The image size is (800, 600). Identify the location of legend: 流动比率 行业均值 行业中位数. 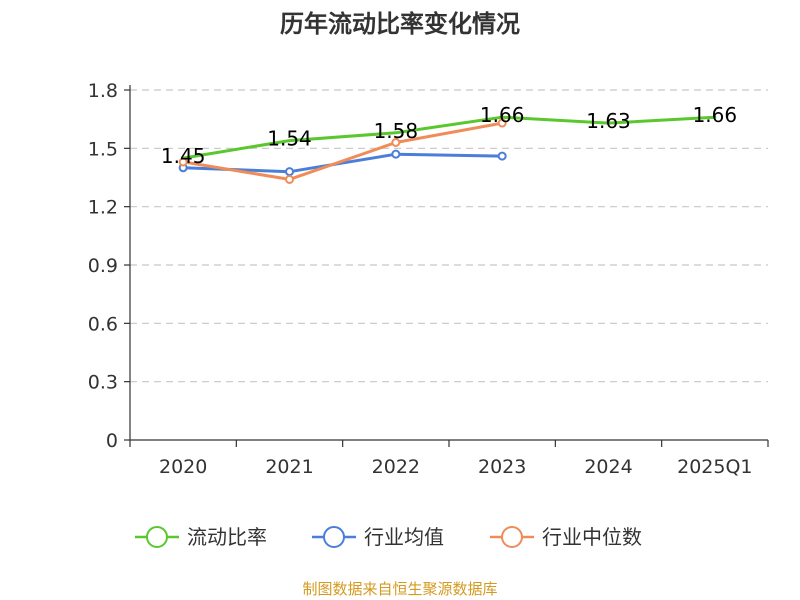
(388, 537).